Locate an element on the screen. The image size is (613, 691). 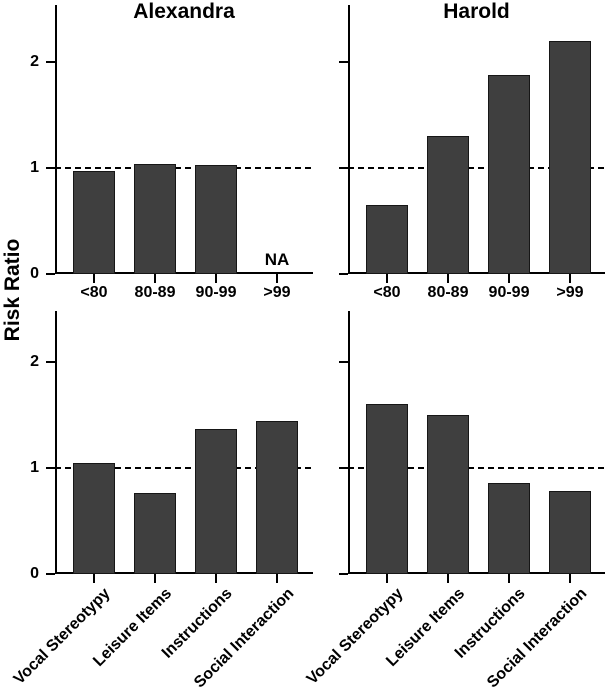
panel-title-harold-top: Harold is located at coordinates (476, 11).